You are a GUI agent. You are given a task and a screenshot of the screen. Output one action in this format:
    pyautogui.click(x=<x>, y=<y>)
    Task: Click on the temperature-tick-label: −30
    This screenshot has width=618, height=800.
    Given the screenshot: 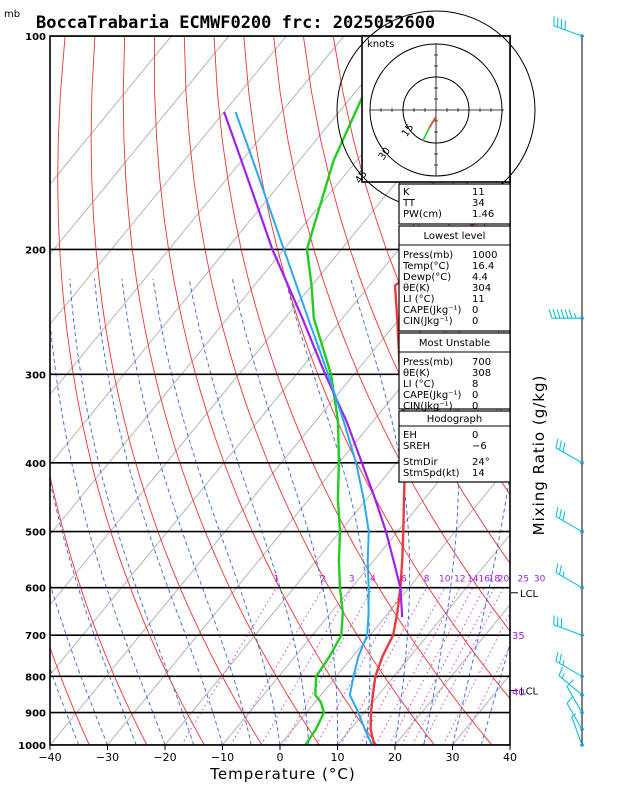 What is the action you would take?
    pyautogui.click(x=107, y=757)
    